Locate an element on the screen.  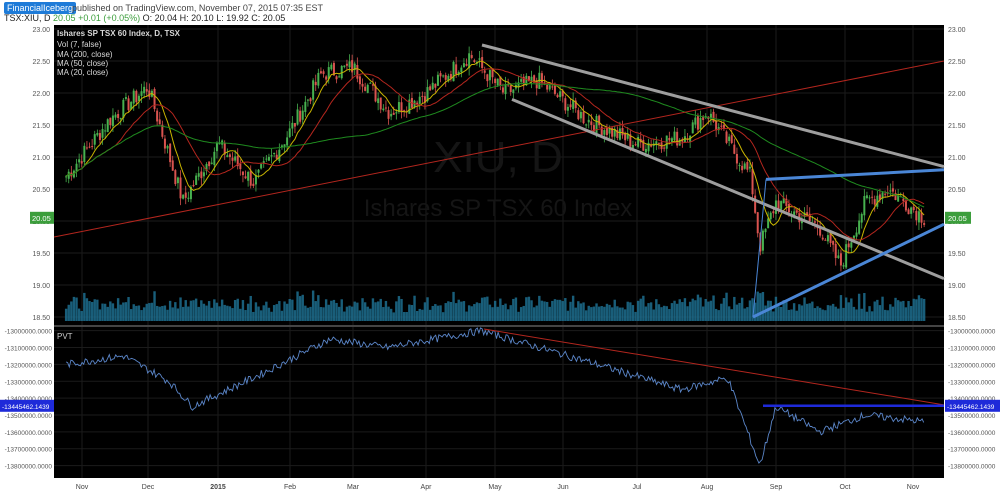
price-current-text-left: 20.05 is located at coordinates (41, 218).